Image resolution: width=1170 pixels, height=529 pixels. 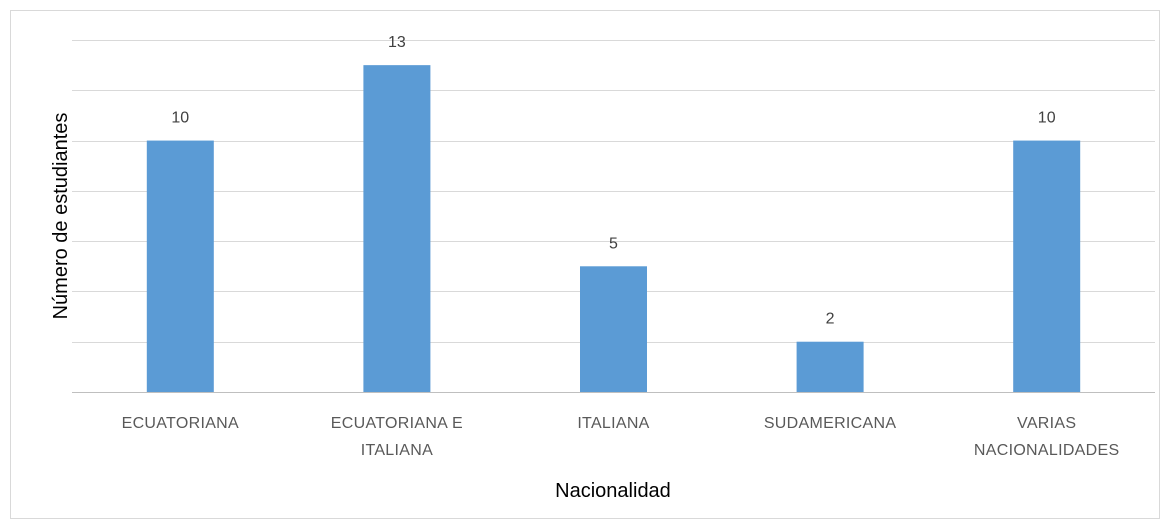 I want to click on x-tick-label: ITALIANA, so click(x=613, y=423).